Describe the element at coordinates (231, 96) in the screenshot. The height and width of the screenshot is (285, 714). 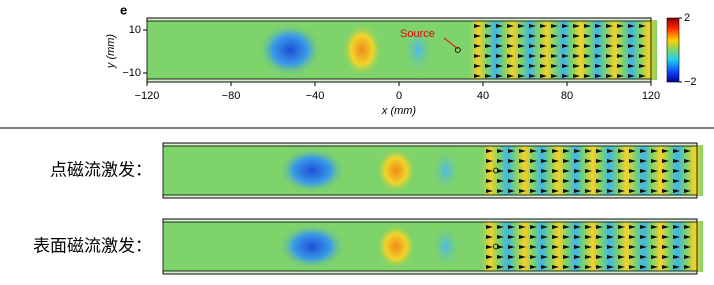
I see `x-tick-label: −80` at that location.